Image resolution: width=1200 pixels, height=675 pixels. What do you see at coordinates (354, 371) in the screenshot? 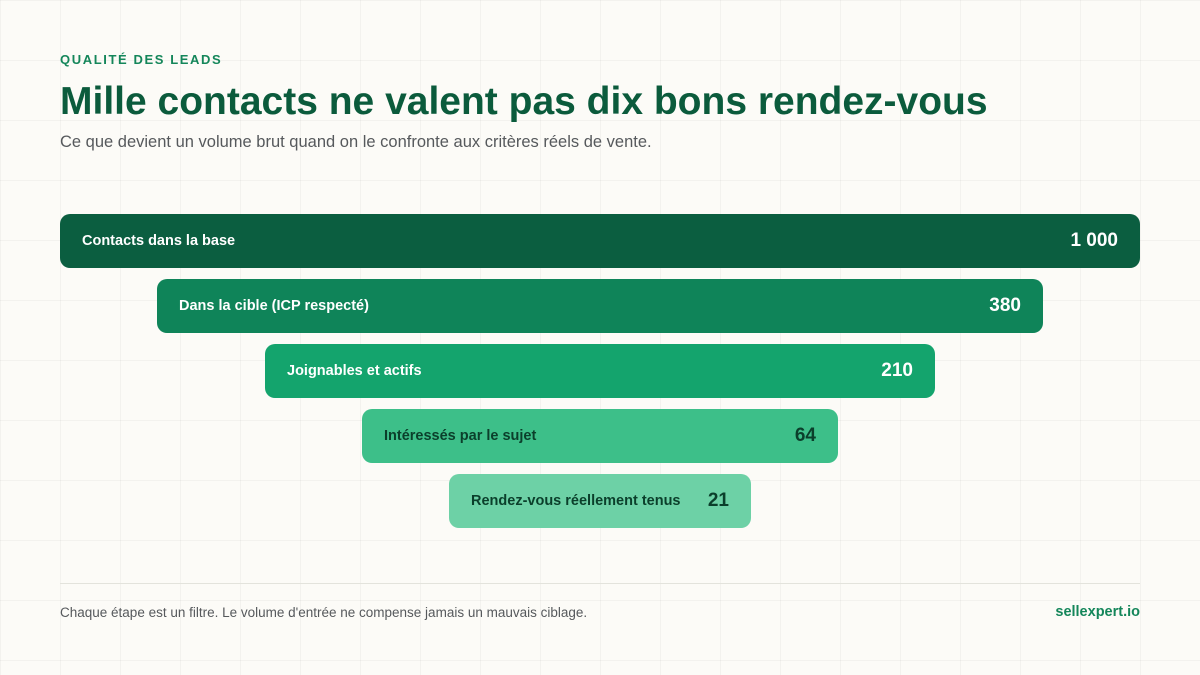
I see `funnel-stage-label: Joignables et actifs` at bounding box center [354, 371].